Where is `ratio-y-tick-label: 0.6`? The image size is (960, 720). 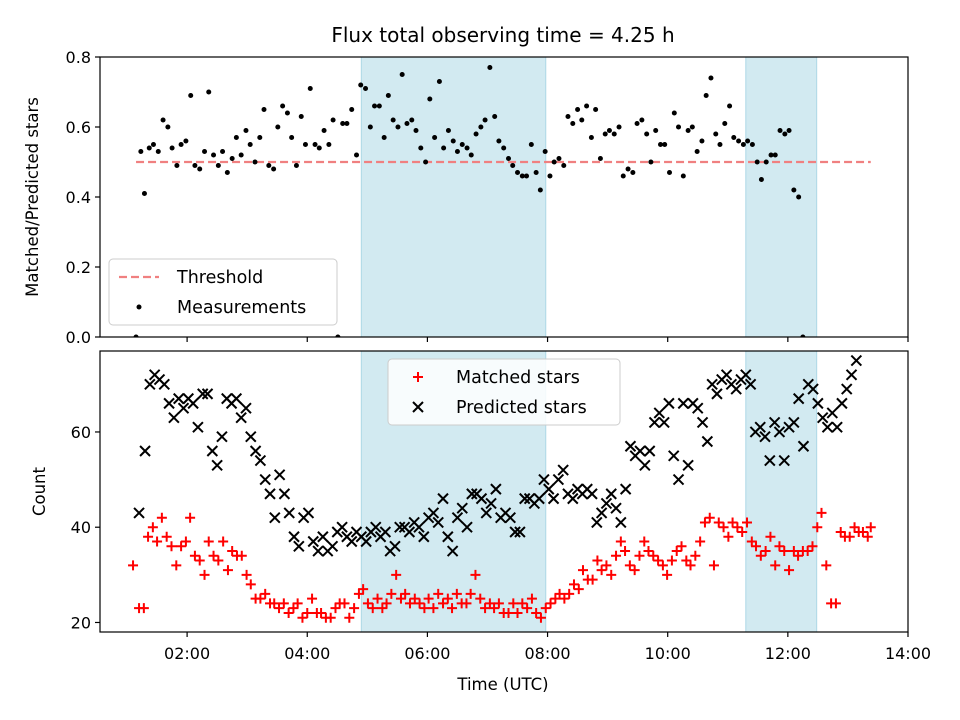 ratio-y-tick-label: 0.6 is located at coordinates (78, 127).